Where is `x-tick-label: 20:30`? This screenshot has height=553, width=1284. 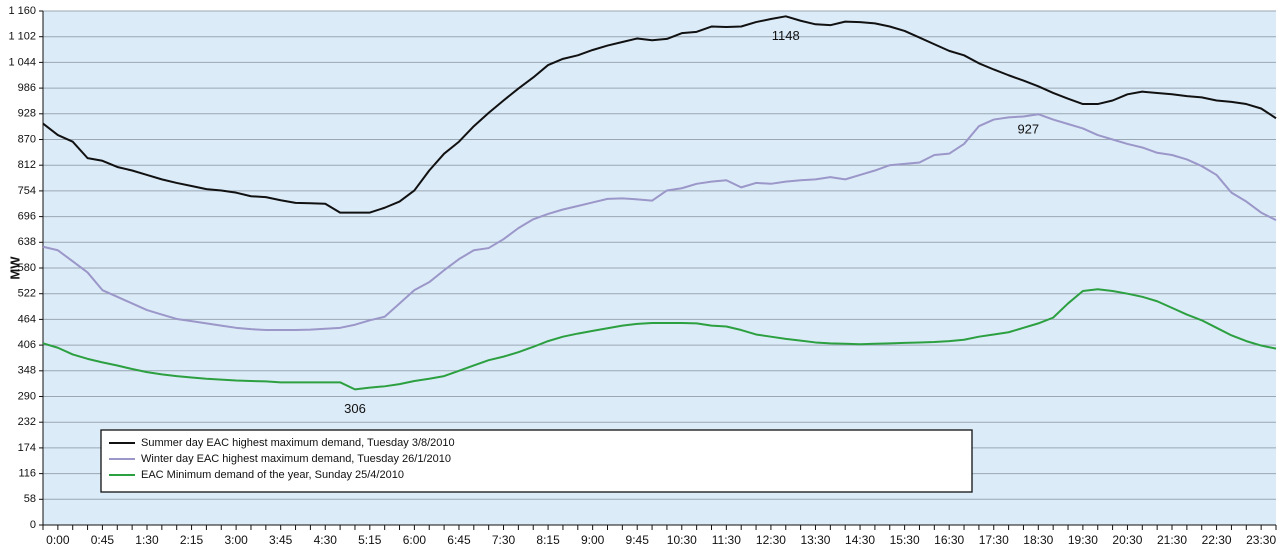
x-tick-label: 20:30 is located at coordinates (1127, 540).